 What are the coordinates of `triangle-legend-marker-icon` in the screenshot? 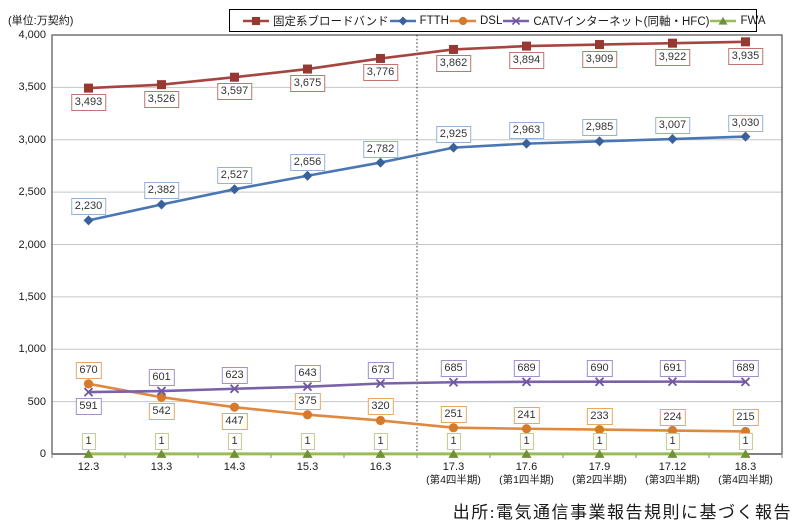 It's located at (723, 21).